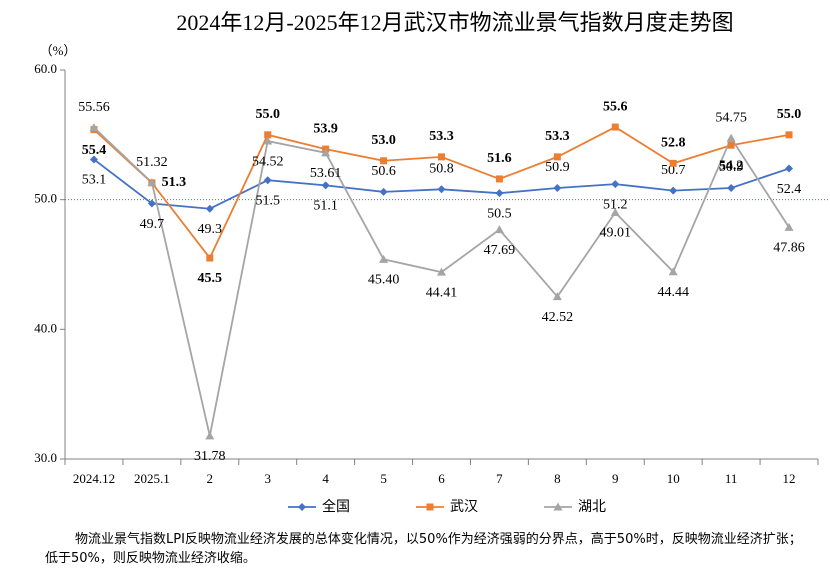 This screenshot has width=830, height=577. What do you see at coordinates (500, 250) in the screenshot?
I see `data-label: 47.69` at bounding box center [500, 250].